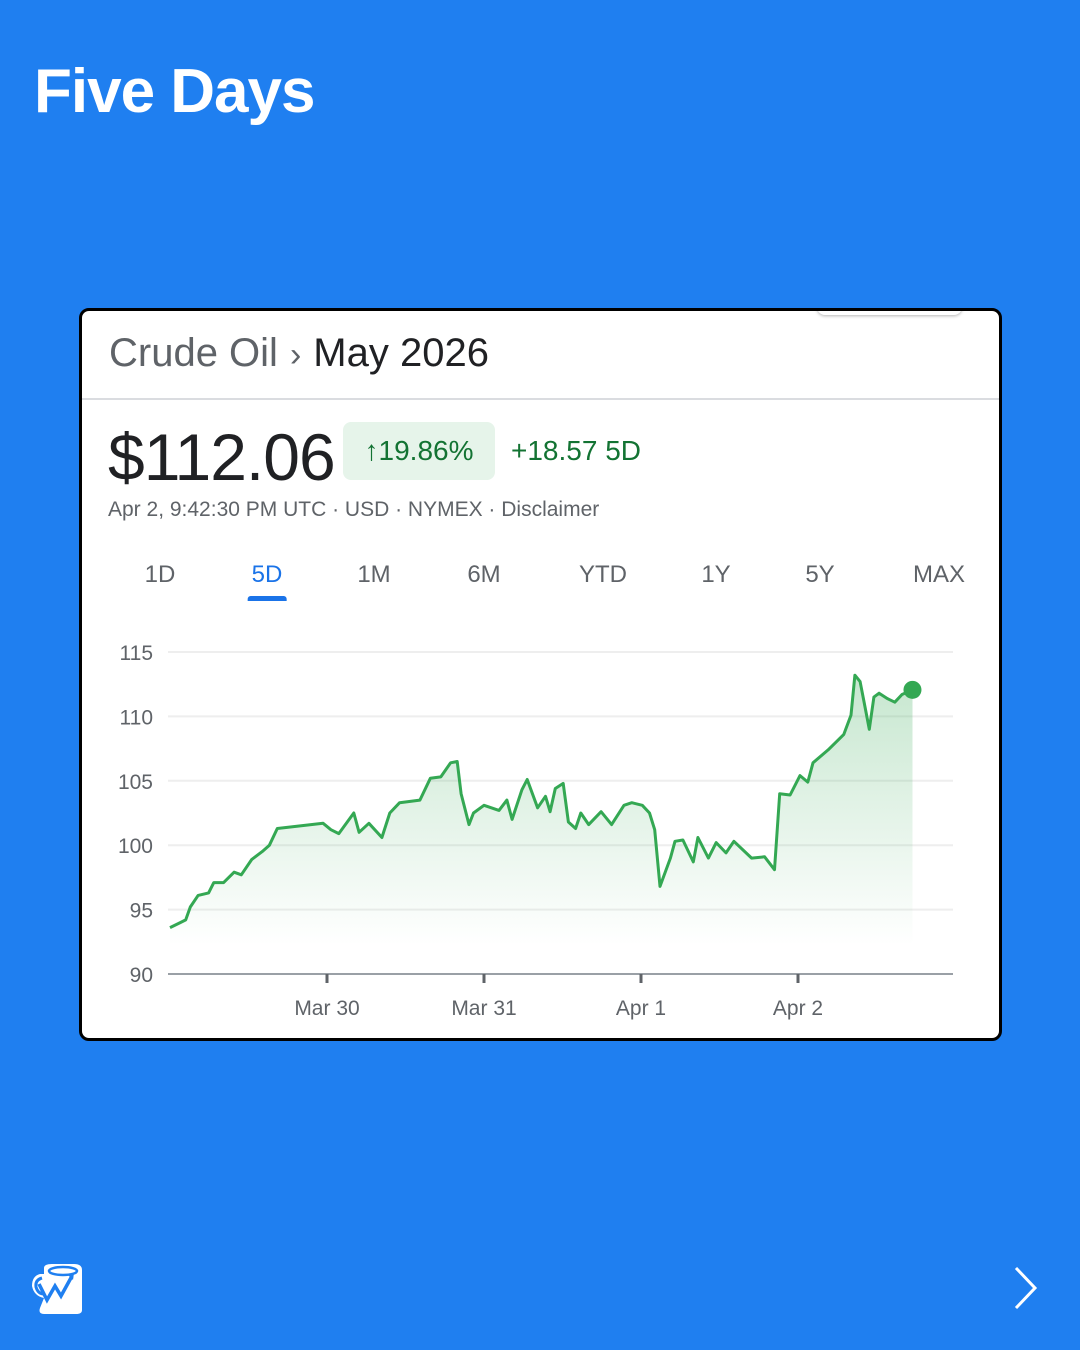 This screenshot has height=1350, width=1080. I want to click on range-tab-6m: 6M, so click(484, 574).